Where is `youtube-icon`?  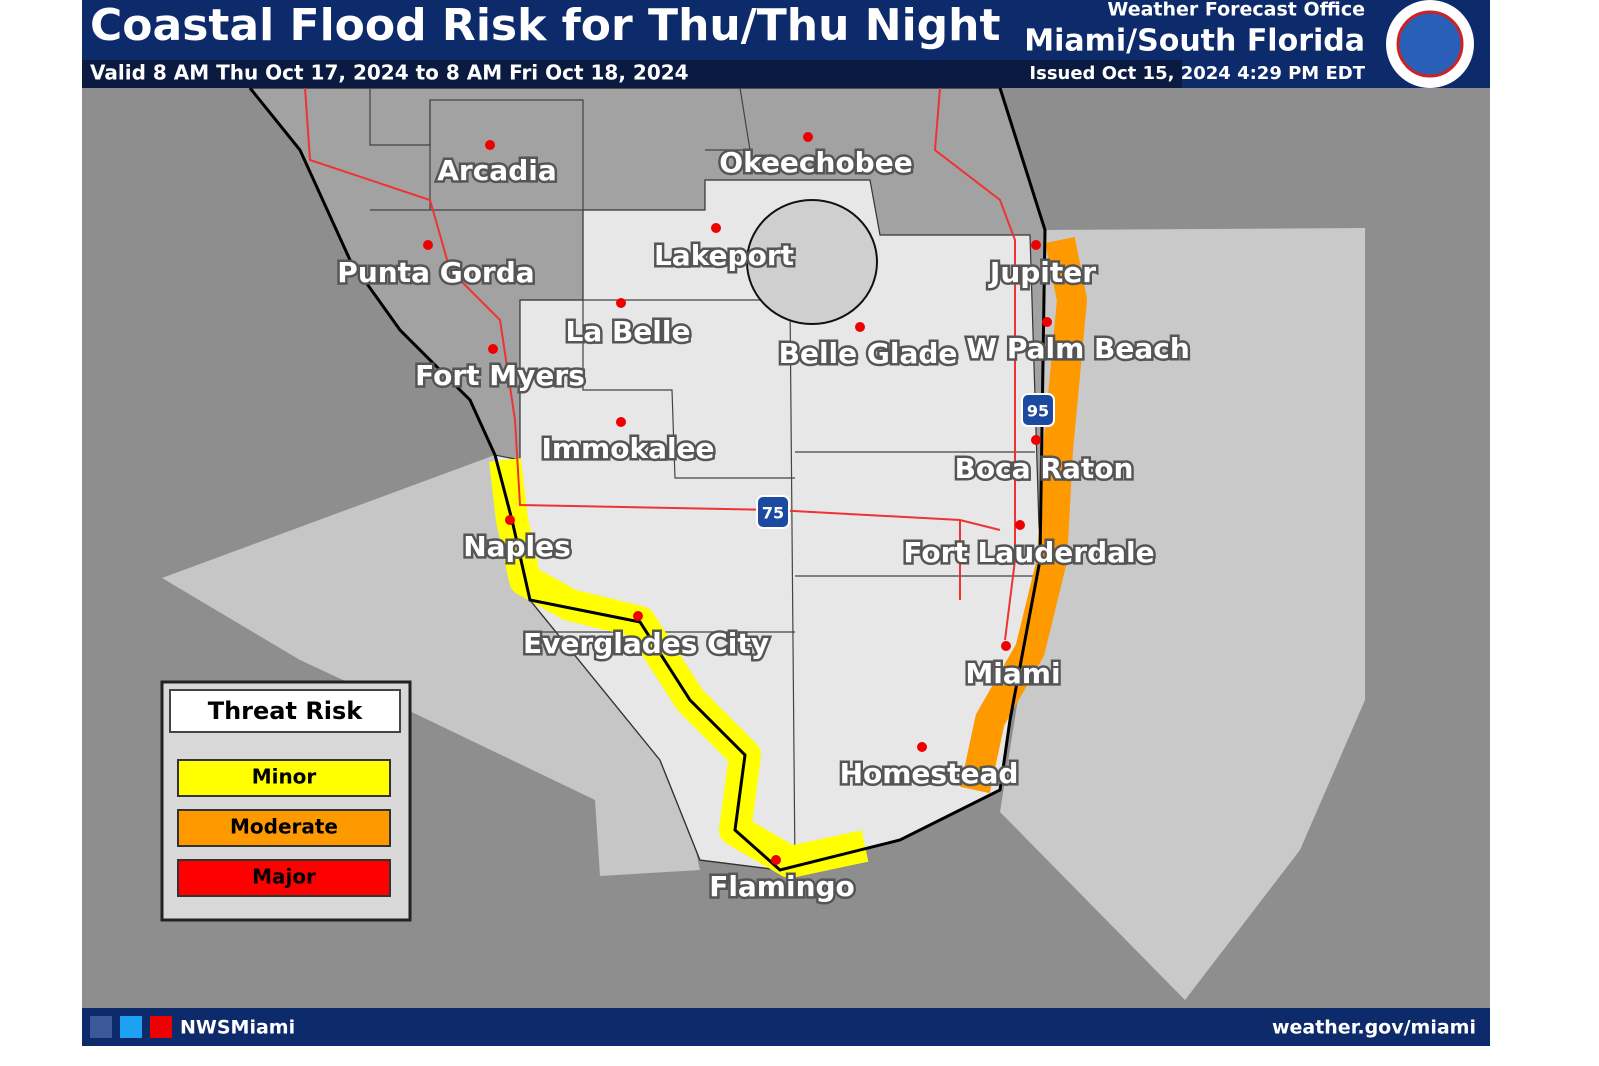 youtube-icon is located at coordinates (161, 1027).